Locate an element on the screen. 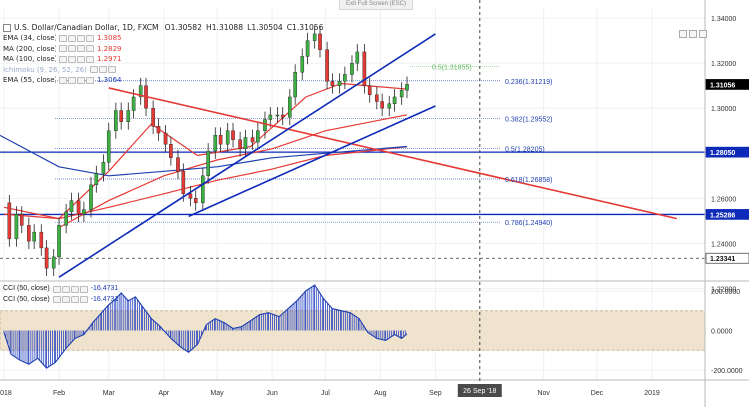  fibonacci-label: 0.618(1.26858) is located at coordinates (528, 180).